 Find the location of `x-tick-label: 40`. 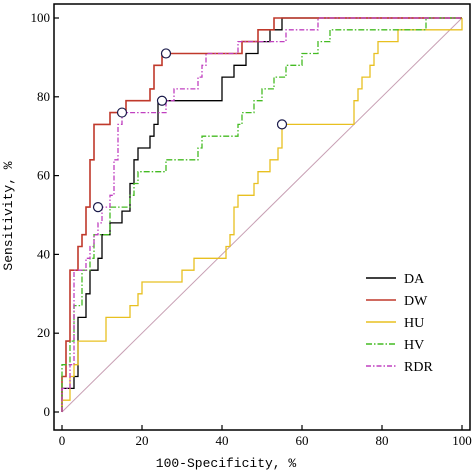

x-tick-label: 40 is located at coordinates (222, 440).